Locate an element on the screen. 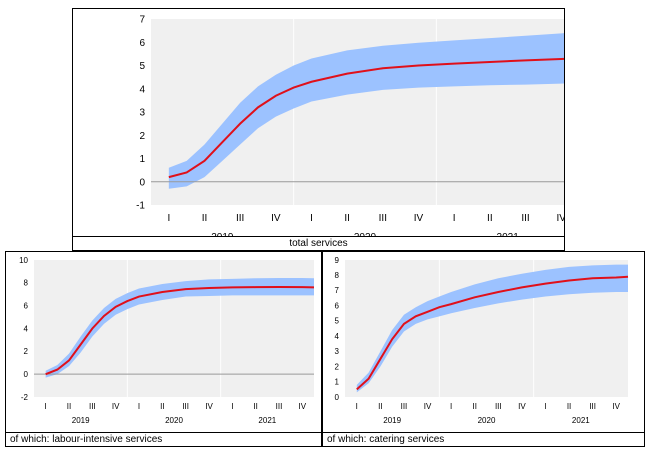  y-tick-label: 10 is located at coordinates (23, 260).